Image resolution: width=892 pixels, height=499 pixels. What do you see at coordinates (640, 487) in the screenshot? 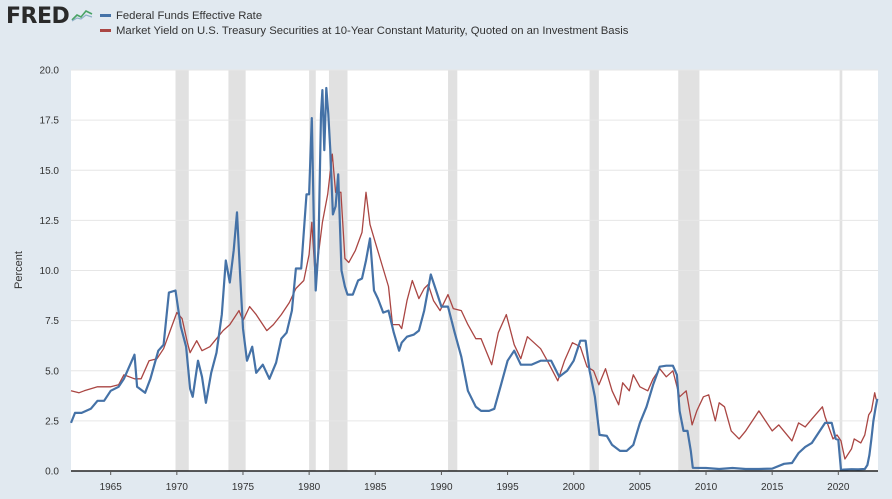
I see `x-tick-label: 2005` at bounding box center [640, 487].